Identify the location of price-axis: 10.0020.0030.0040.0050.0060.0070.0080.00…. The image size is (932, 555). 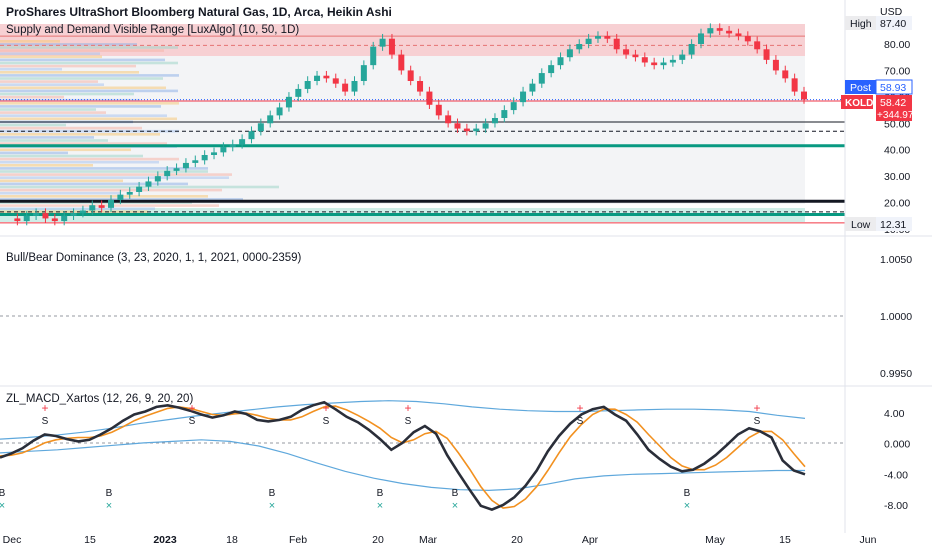
(896, 275).